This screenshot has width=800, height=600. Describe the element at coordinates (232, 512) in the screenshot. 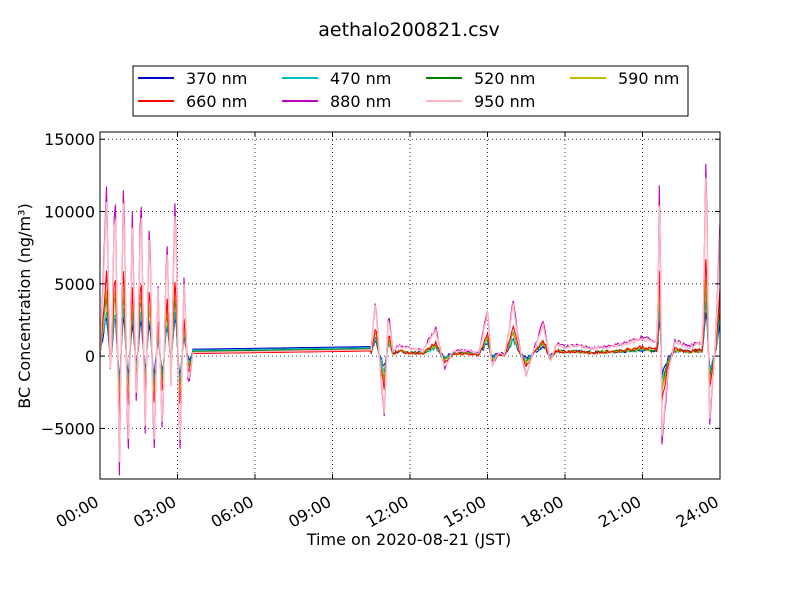

I see `x-tick-label: 06:00` at that location.